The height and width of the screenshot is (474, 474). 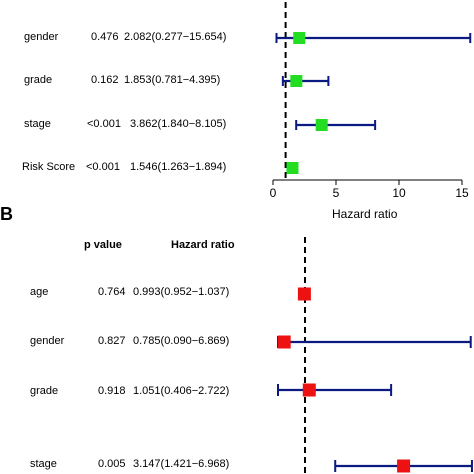 What do you see at coordinates (41, 37) in the screenshot?
I see `panel-a-row-label: gender` at bounding box center [41, 37].